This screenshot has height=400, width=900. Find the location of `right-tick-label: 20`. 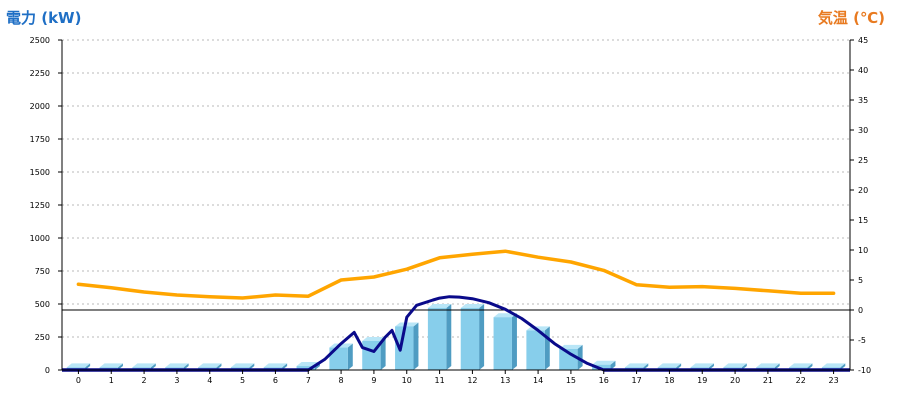

right-tick-label: 20 is located at coordinates (863, 190).